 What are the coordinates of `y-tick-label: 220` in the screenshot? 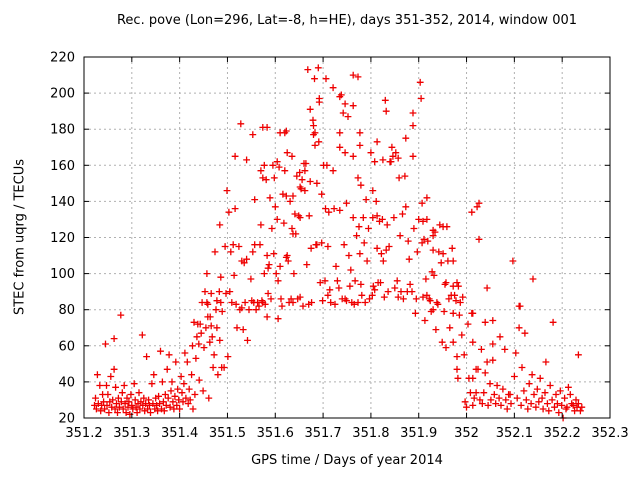 It's located at (62, 58).